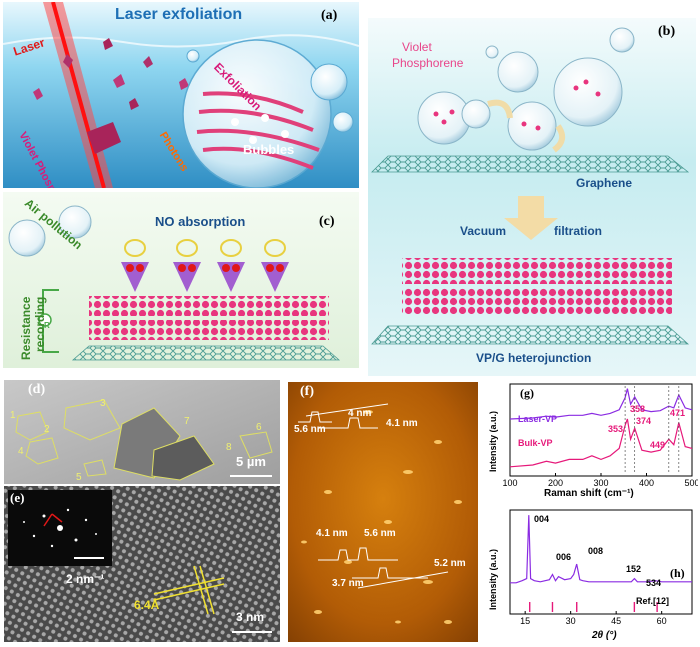  Describe the element at coordinates (360, 413) in the screenshot. I see `height-label: 4 nm` at that location.